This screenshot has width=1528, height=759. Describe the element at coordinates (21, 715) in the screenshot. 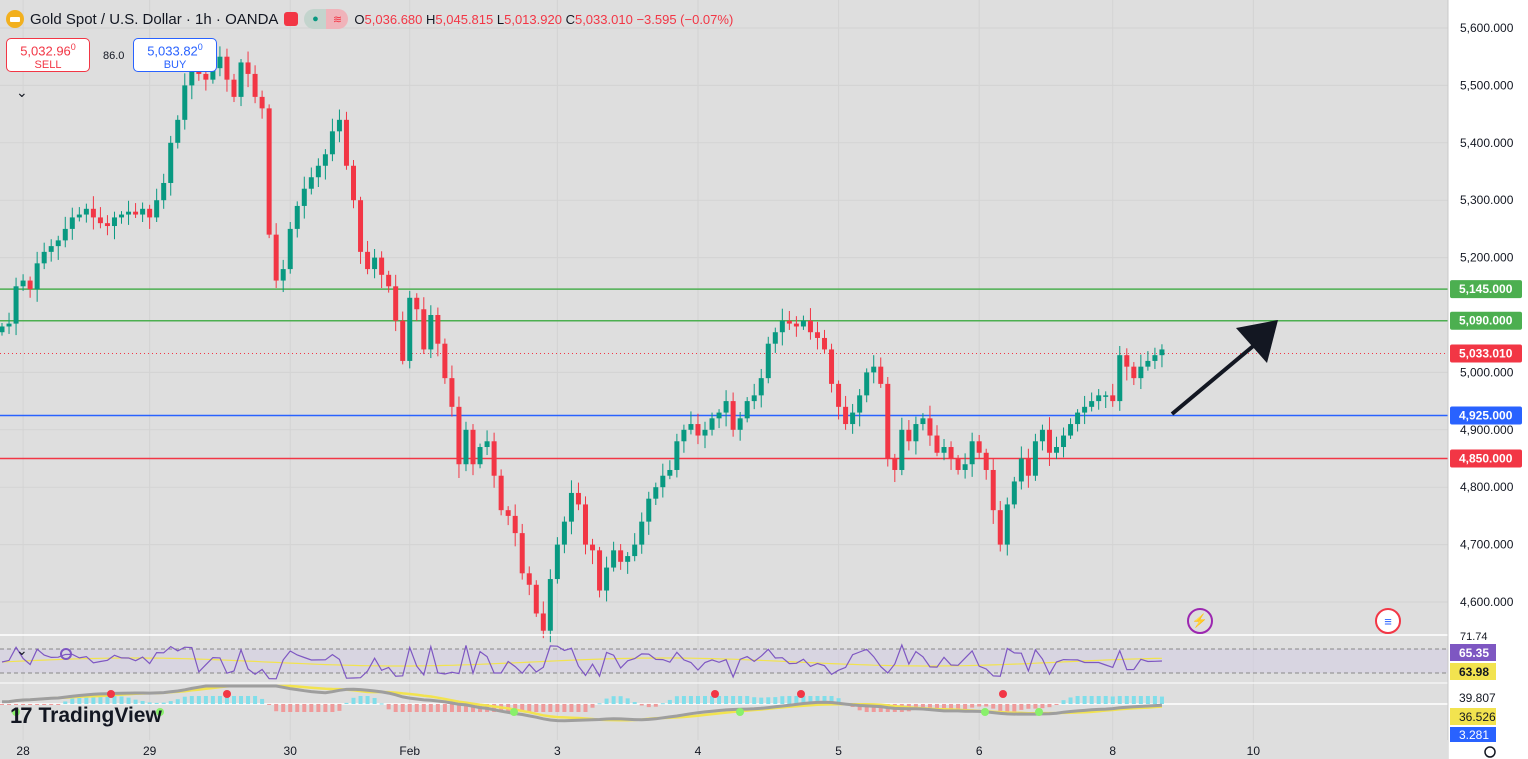

I see `tv-mark-icon: 17` at that location.